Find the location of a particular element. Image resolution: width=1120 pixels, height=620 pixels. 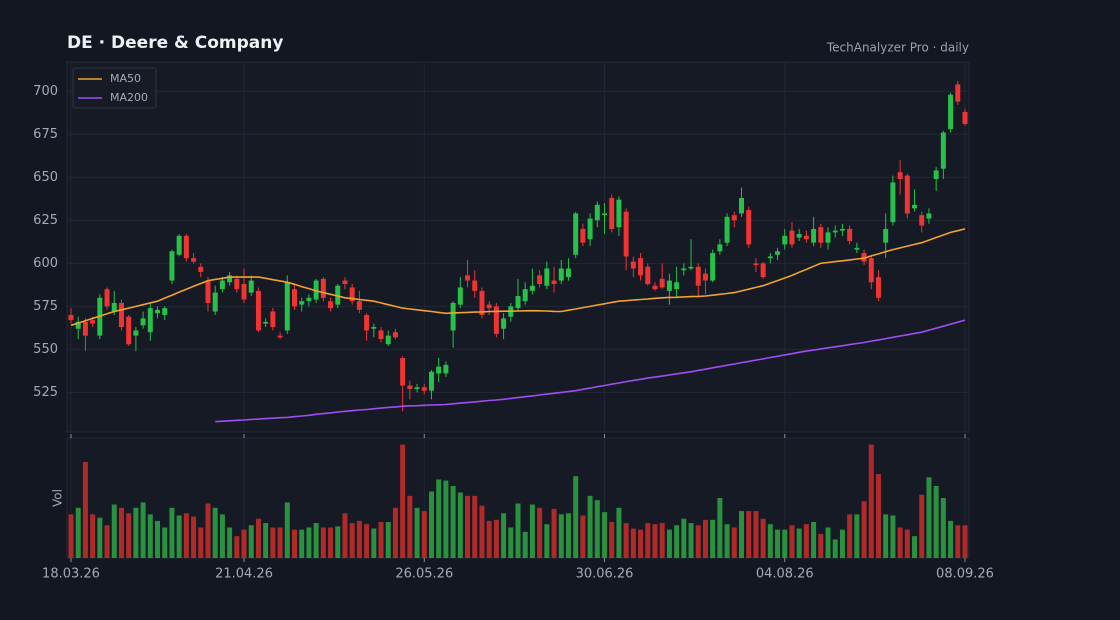

ma-line is located at coordinates (518, 277).